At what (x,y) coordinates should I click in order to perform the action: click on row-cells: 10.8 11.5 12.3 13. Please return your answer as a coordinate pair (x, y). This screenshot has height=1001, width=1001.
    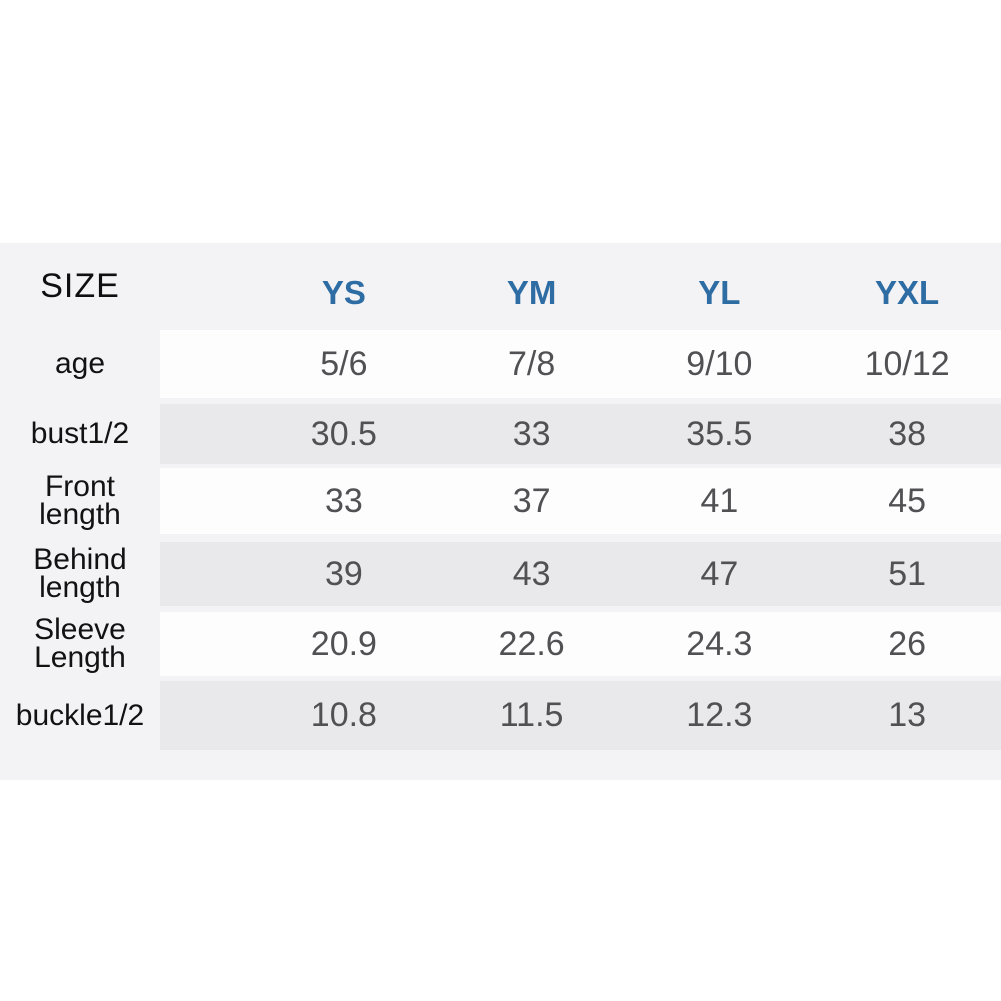
    Looking at the image, I should click on (580, 715).